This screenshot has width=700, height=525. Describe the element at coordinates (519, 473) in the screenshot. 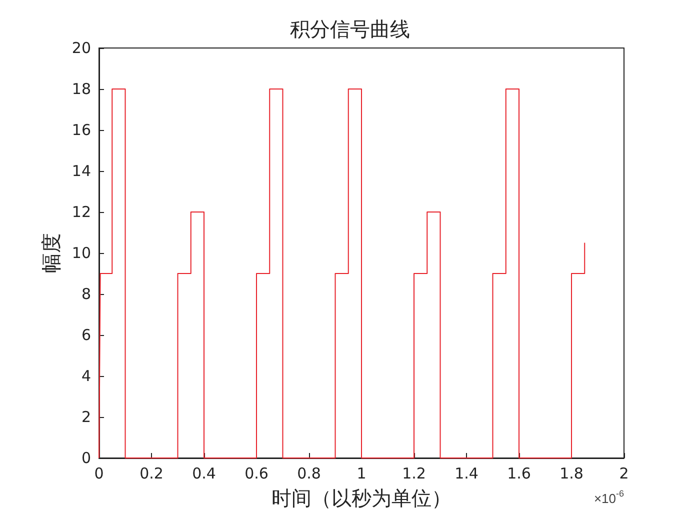

I see `x-tick-label: 1.6` at that location.